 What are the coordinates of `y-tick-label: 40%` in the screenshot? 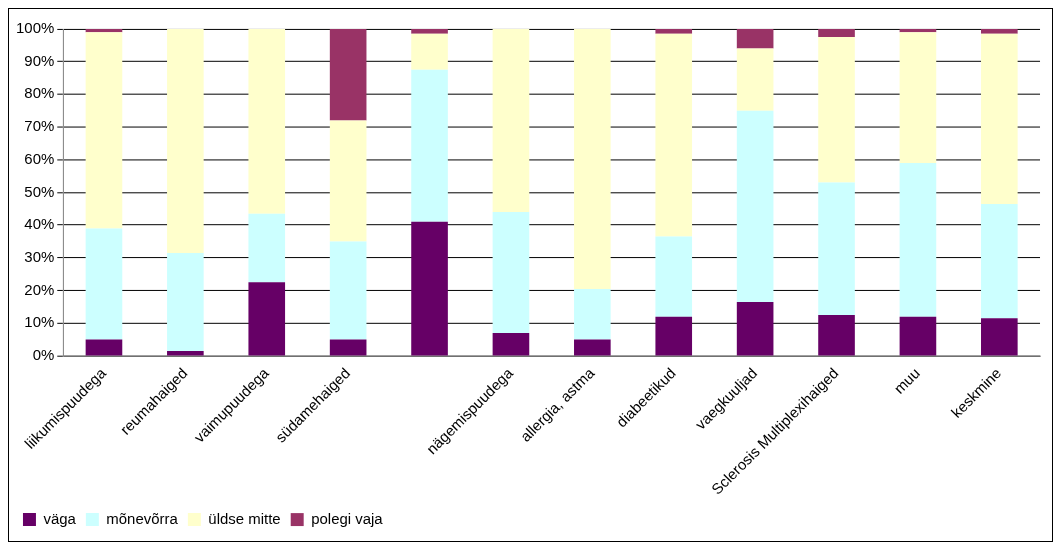 It's located at (39, 224).